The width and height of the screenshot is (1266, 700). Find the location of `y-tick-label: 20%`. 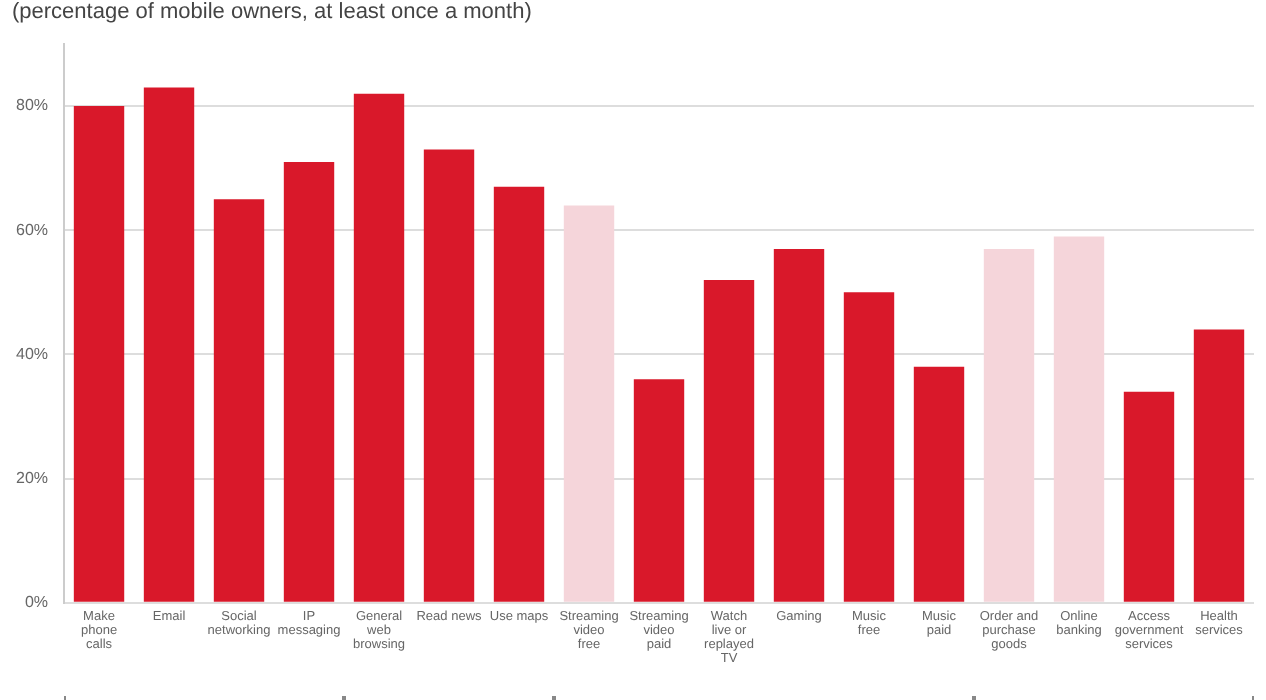

y-tick-label: 20% is located at coordinates (32, 478).